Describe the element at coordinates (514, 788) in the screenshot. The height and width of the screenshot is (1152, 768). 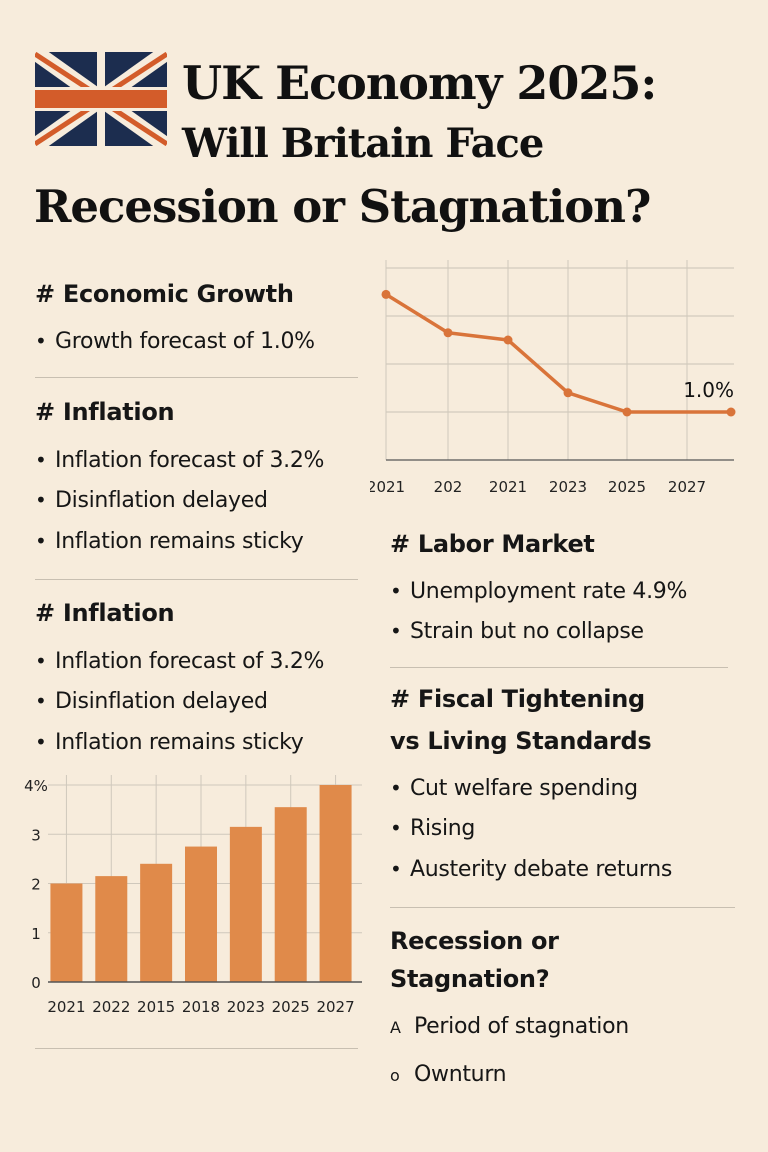
I see `list-item: • Cut welfare spending` at that location.